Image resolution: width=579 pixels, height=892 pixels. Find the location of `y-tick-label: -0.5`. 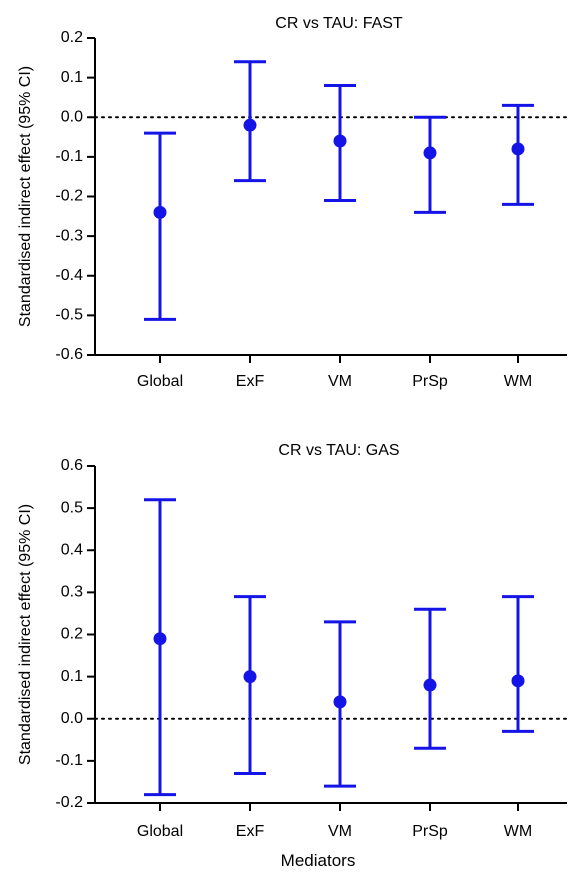

y-tick-label: -0.5 is located at coordinates (69, 315).